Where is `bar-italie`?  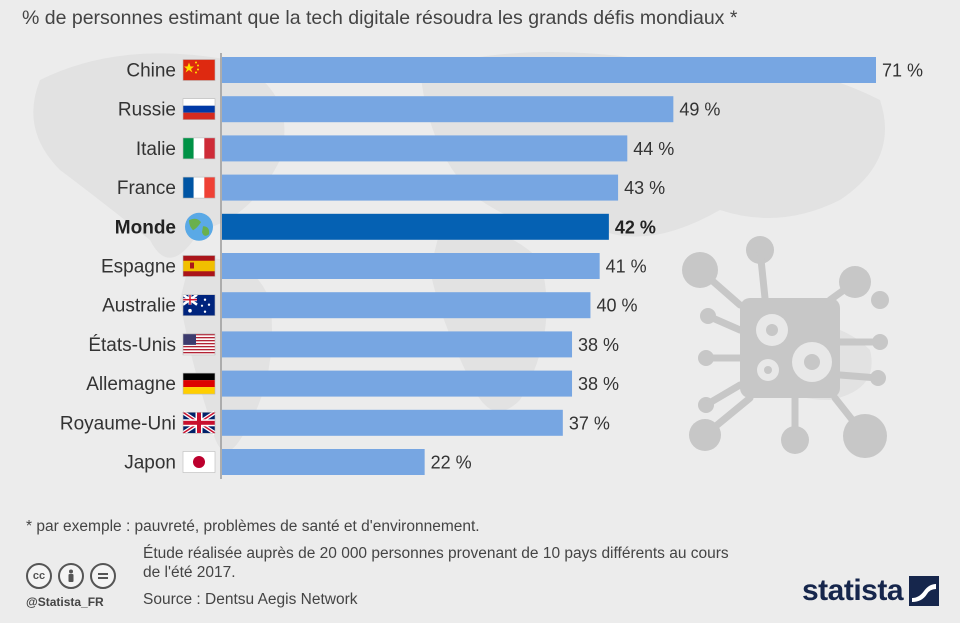 bar-italie is located at coordinates (425, 148).